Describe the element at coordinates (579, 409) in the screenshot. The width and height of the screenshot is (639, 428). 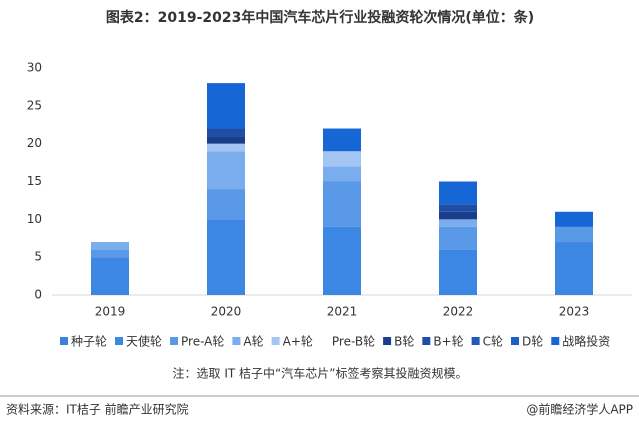
I see `brand: @前瞻经济学人APP` at that location.